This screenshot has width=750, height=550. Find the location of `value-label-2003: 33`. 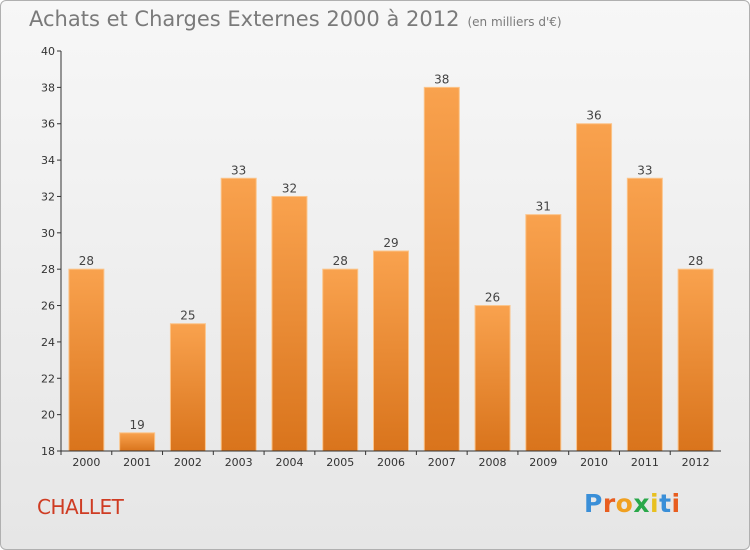

value-label-2003: 33 is located at coordinates (238, 170).